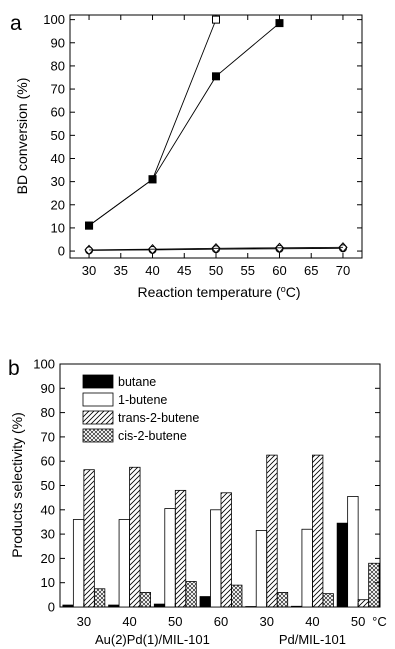  What do you see at coordinates (54, 19) in the screenshot?
I see `y-tick-label-a: 100` at bounding box center [54, 19].